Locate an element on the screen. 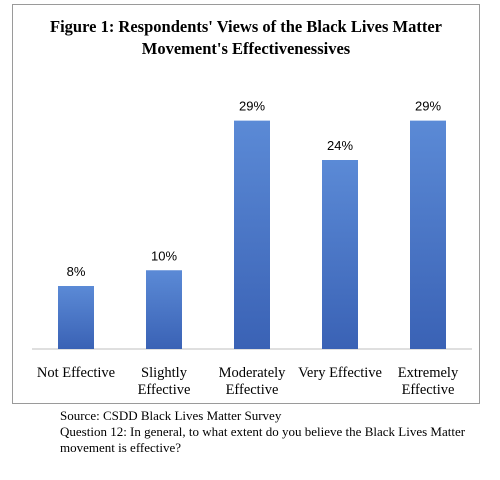 The image size is (500, 480). bar-value-label-1: 10% is located at coordinates (164, 255).